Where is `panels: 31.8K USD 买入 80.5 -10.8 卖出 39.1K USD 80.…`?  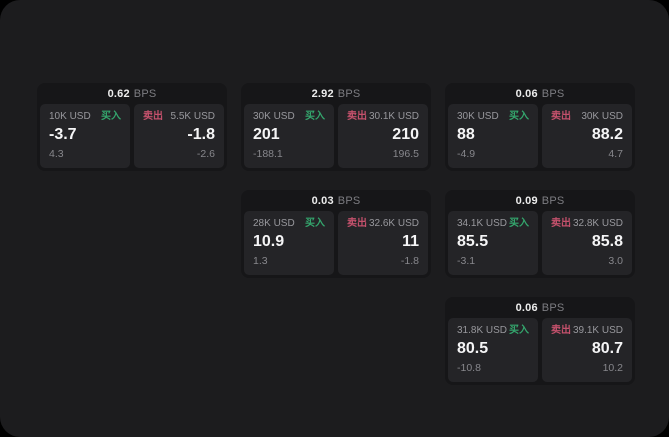 panels: 31.8K USD 买入 80.5 -10.8 卖出 39.1K USD 80.… is located at coordinates (540, 350).